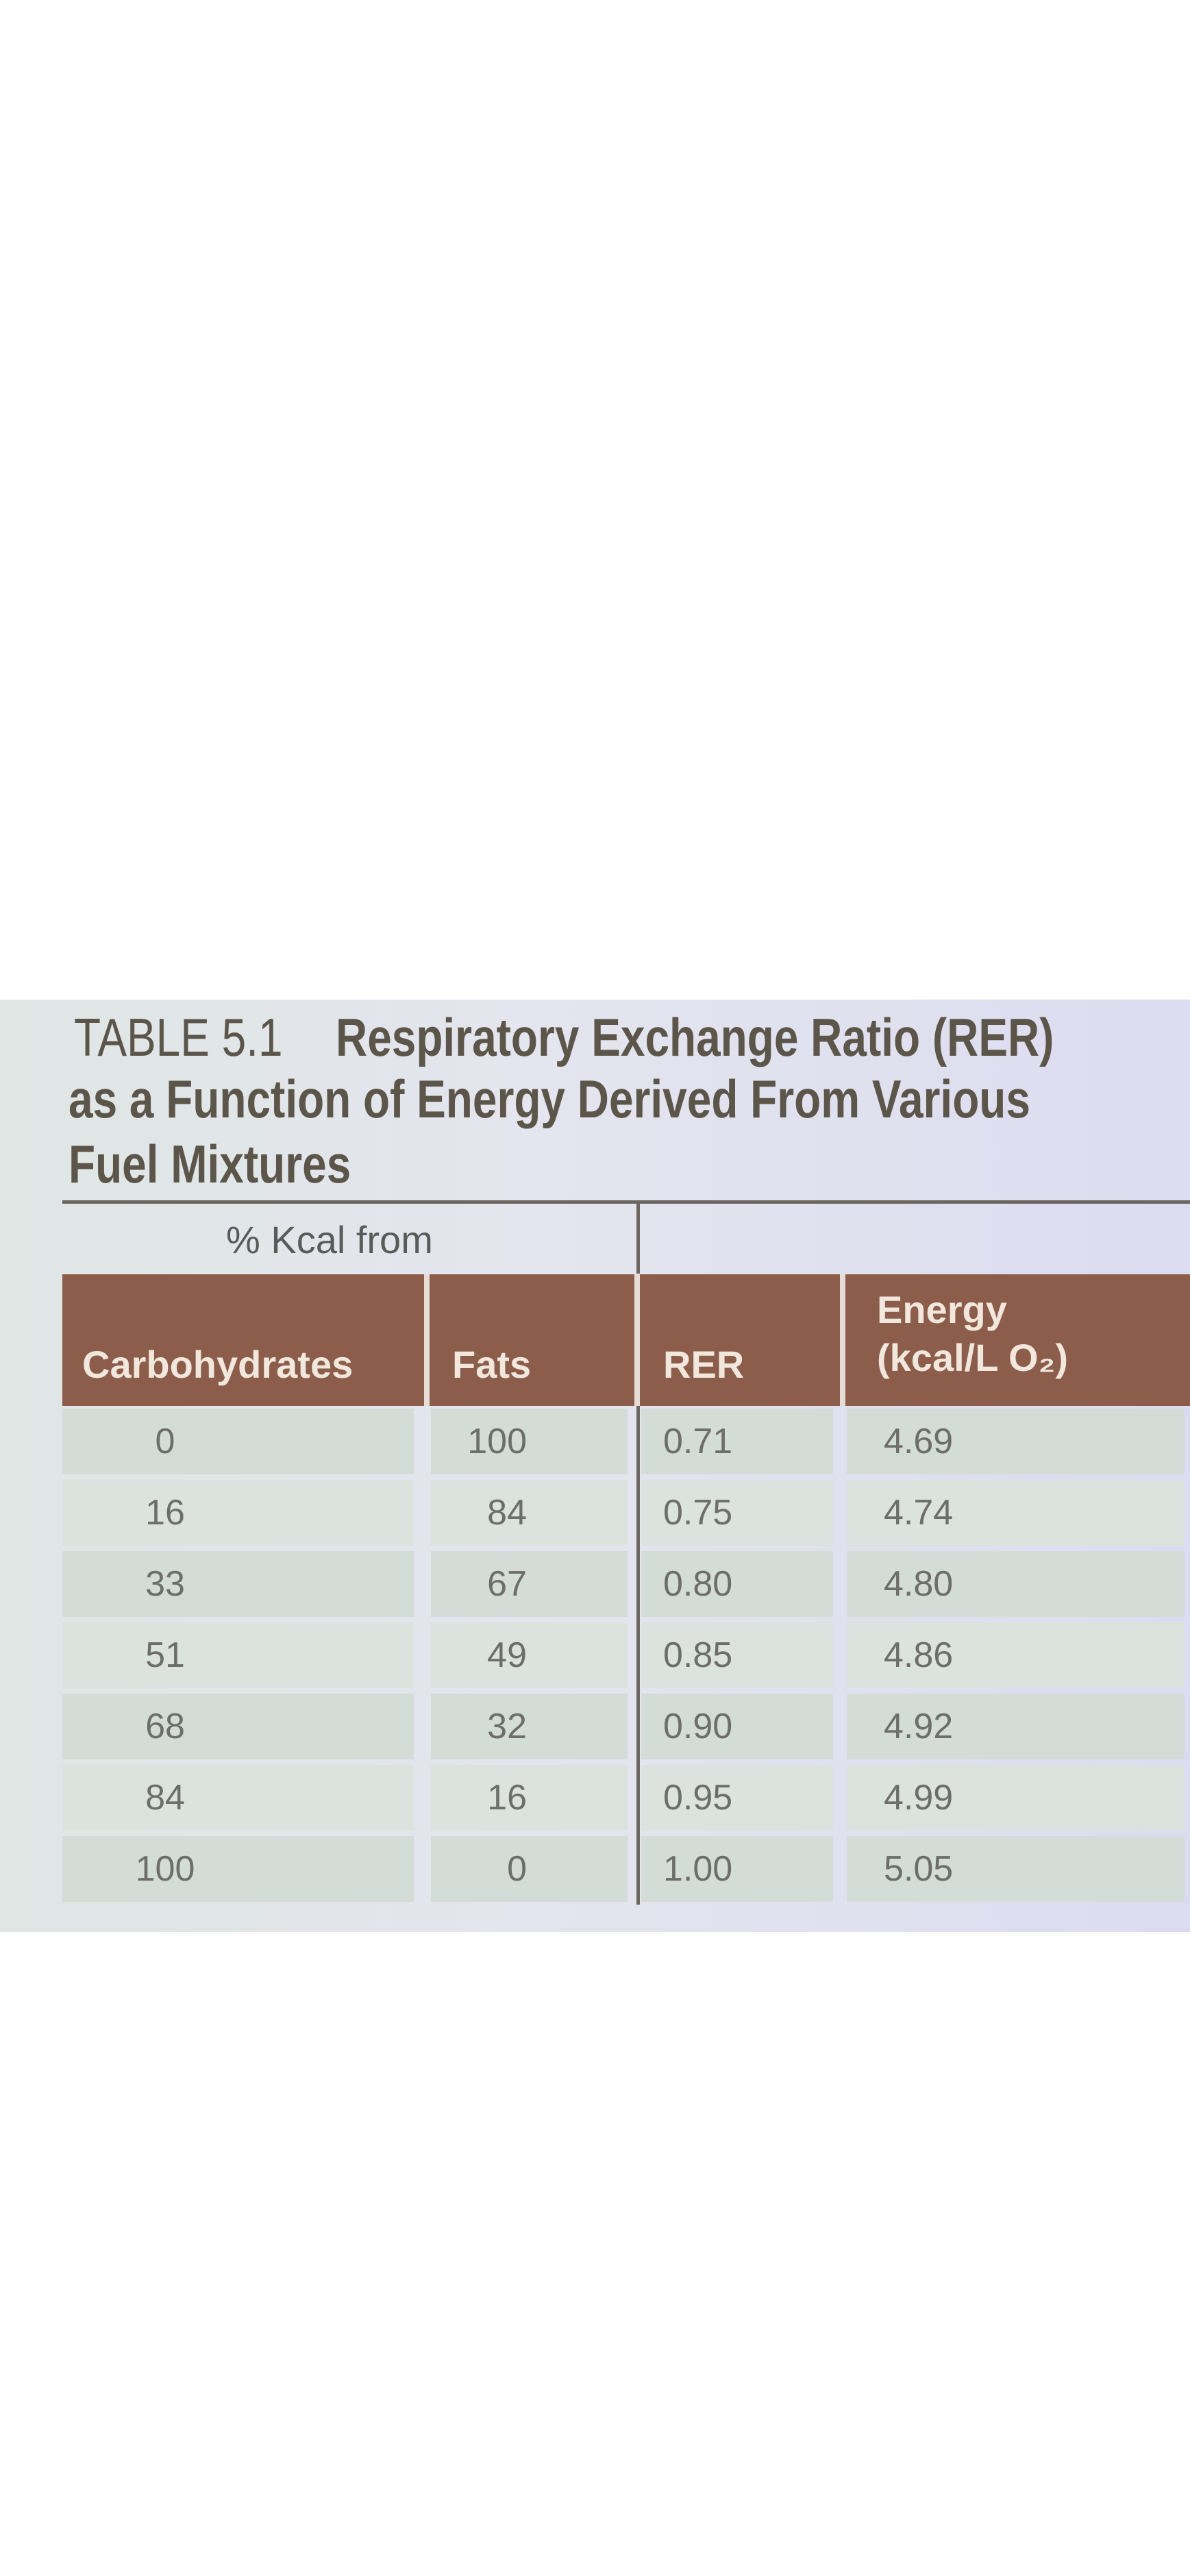 The image size is (1190, 2576). What do you see at coordinates (919, 1869) in the screenshot?
I see `table-cell: 5.05` at bounding box center [919, 1869].